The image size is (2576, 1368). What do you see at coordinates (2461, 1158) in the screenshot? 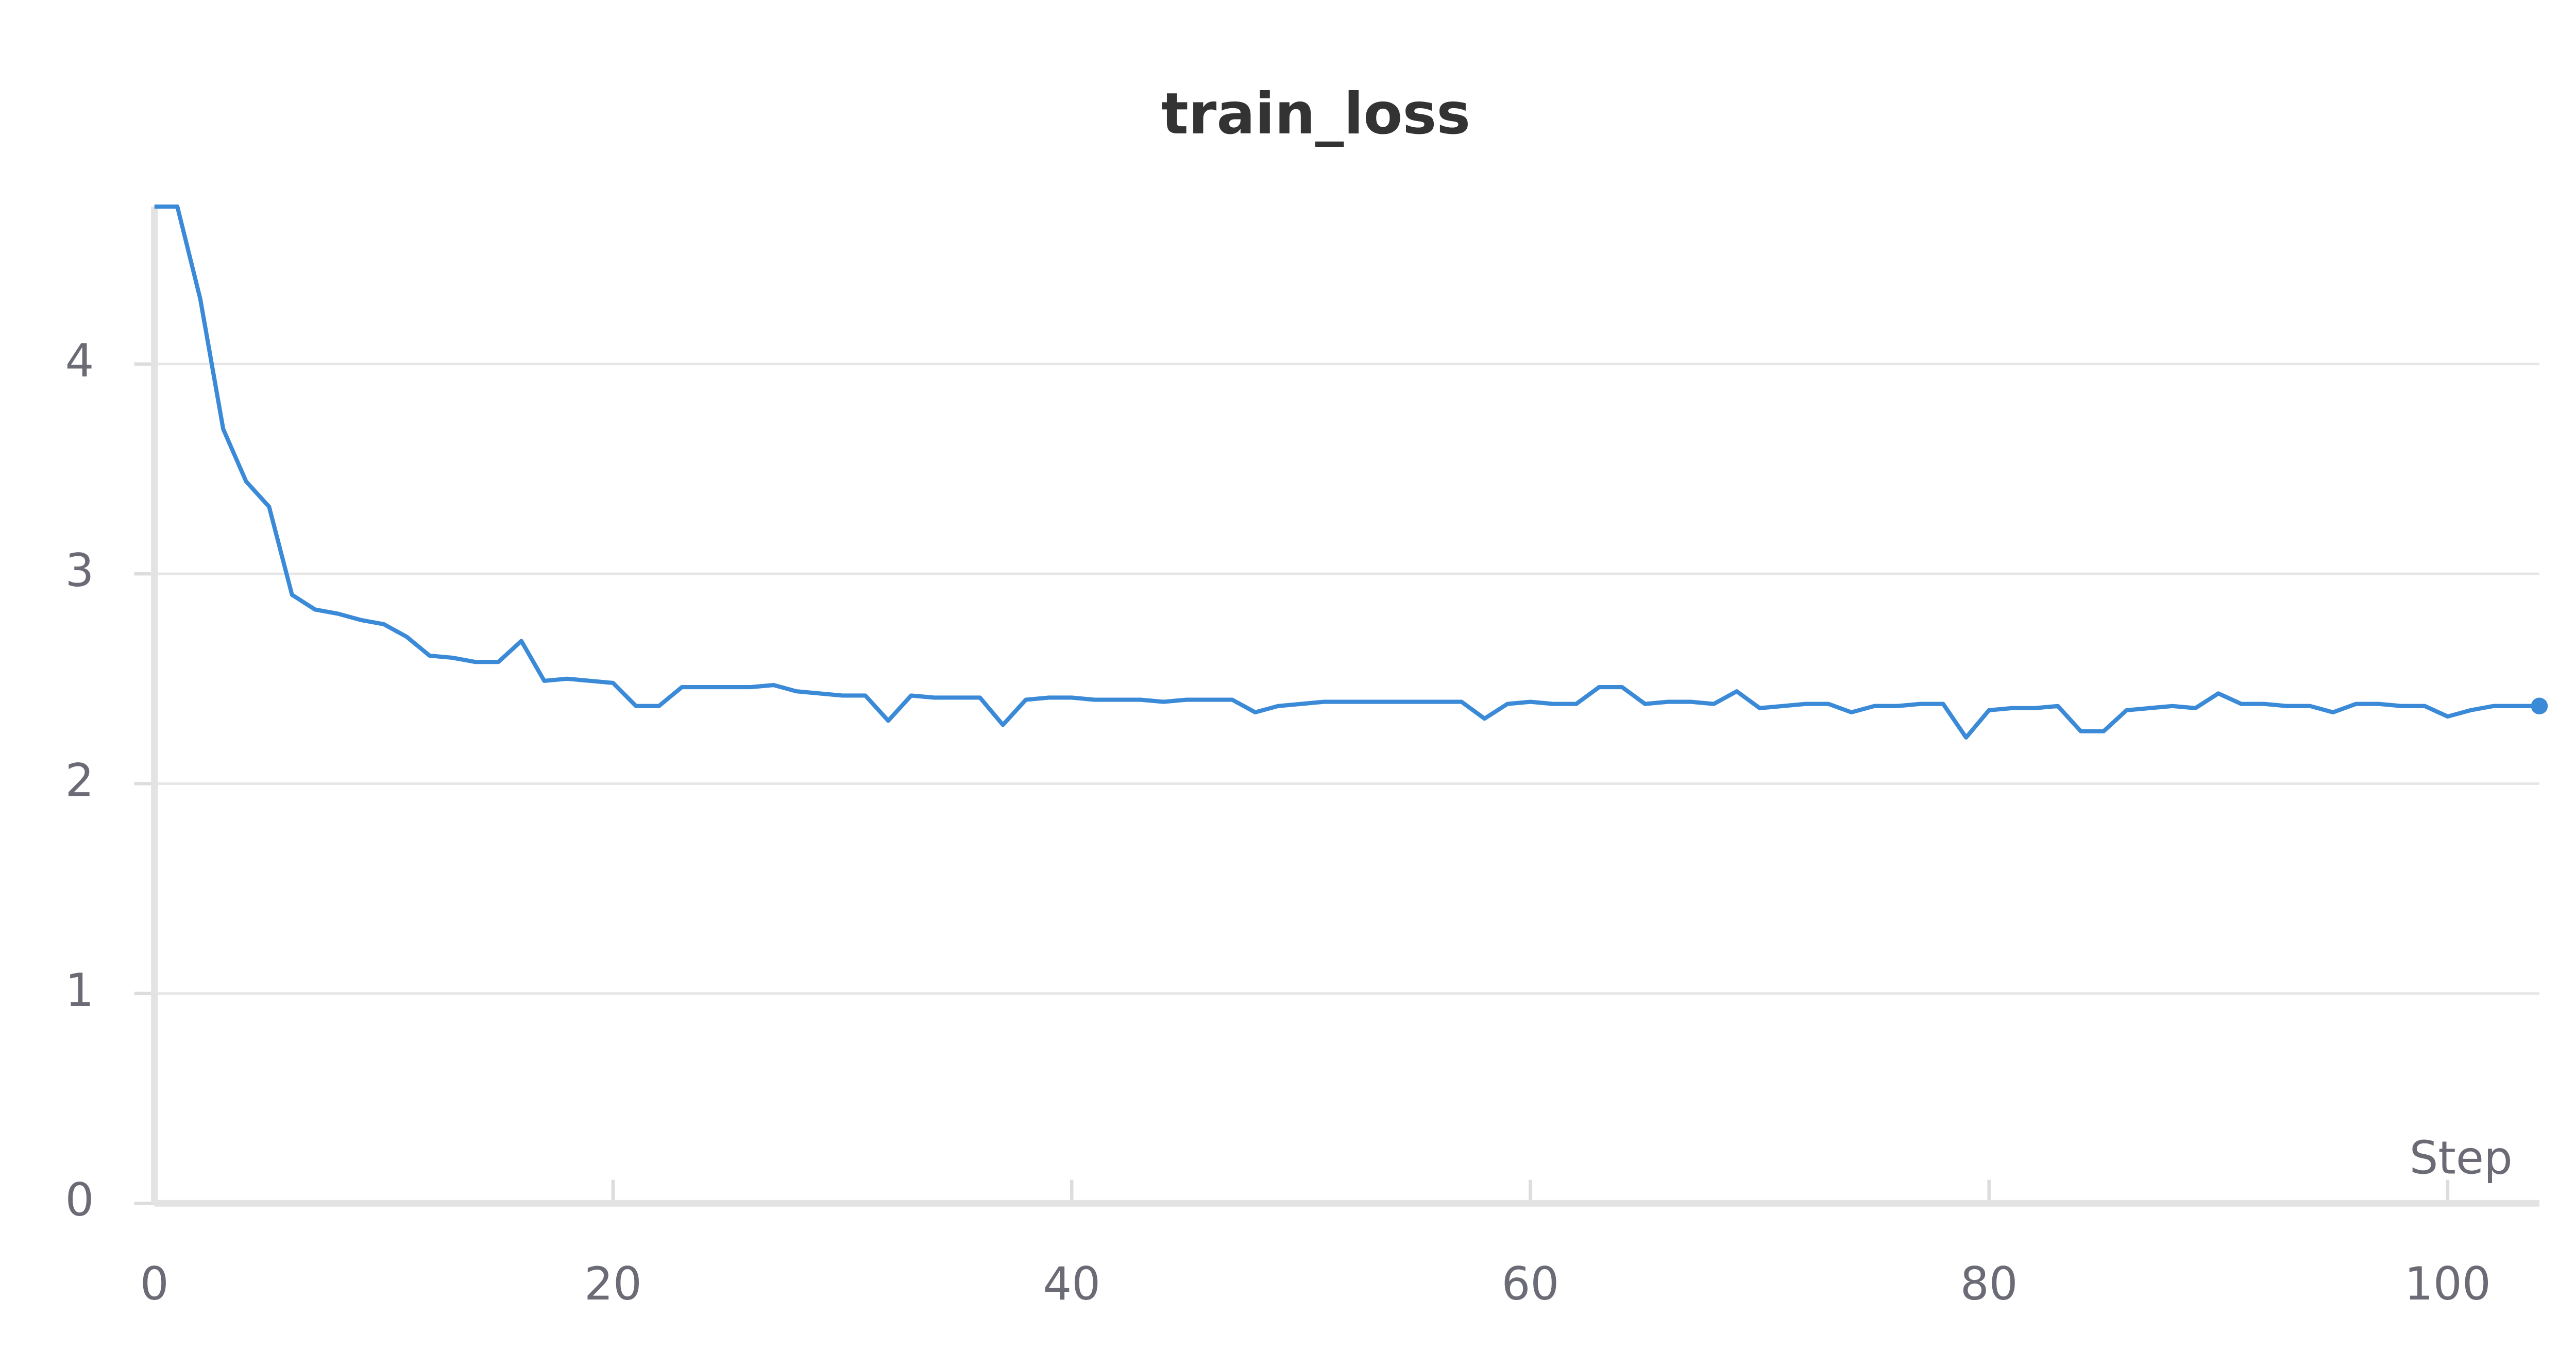
I see `x-axis-label: Step` at bounding box center [2461, 1158].